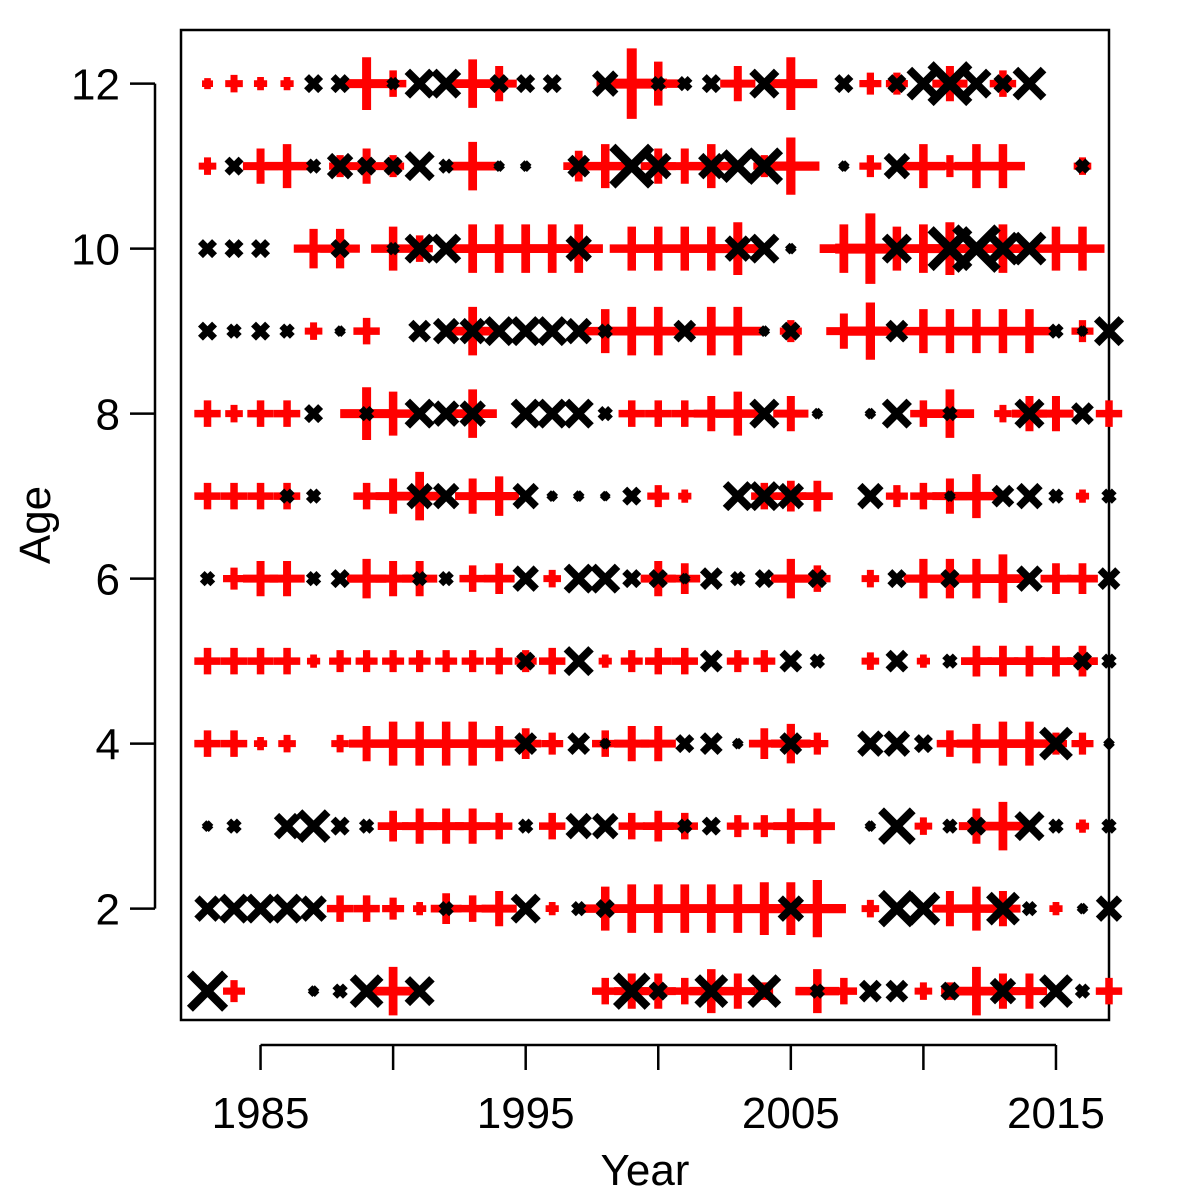  What do you see at coordinates (261, 1113) in the screenshot?
I see `x-tick-label: 1985` at bounding box center [261, 1113].